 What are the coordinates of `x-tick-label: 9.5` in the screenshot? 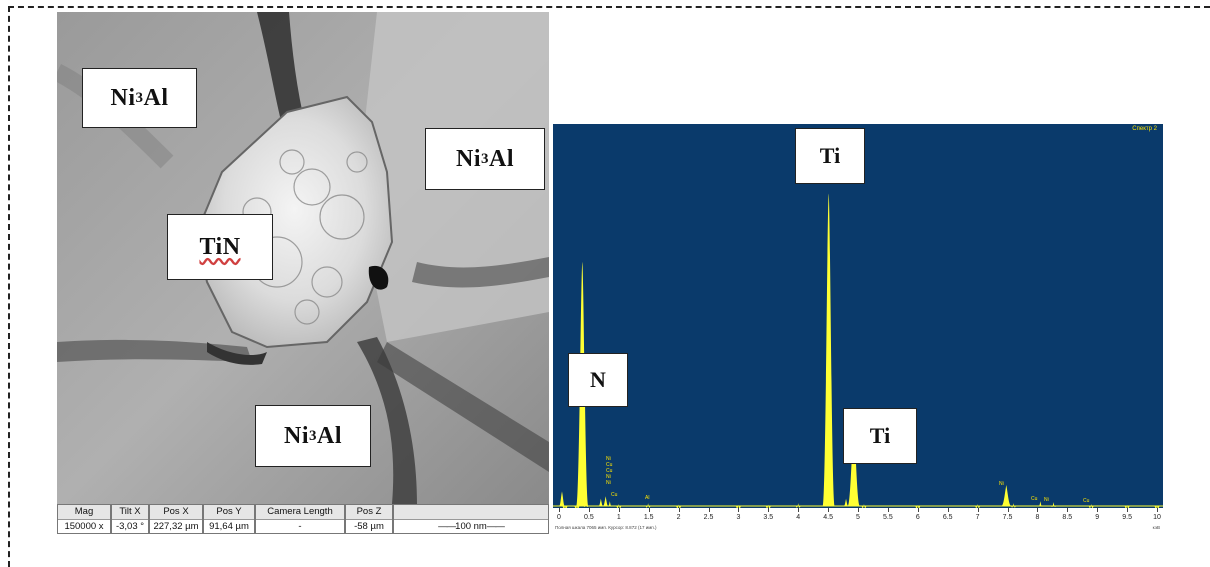 It's located at (1127, 517).